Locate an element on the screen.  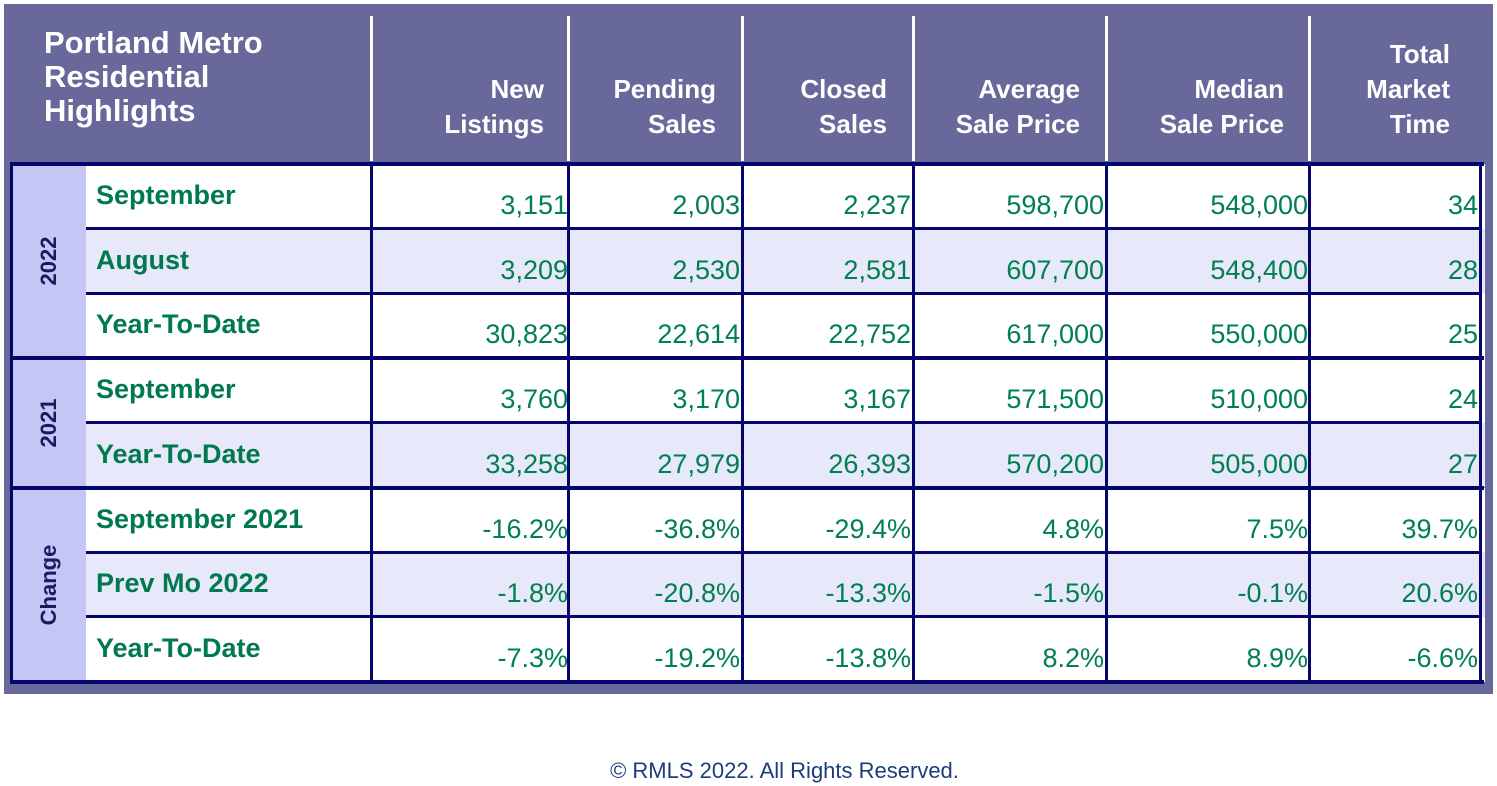
table-cell: 607,700 is located at coordinates (1055, 269).